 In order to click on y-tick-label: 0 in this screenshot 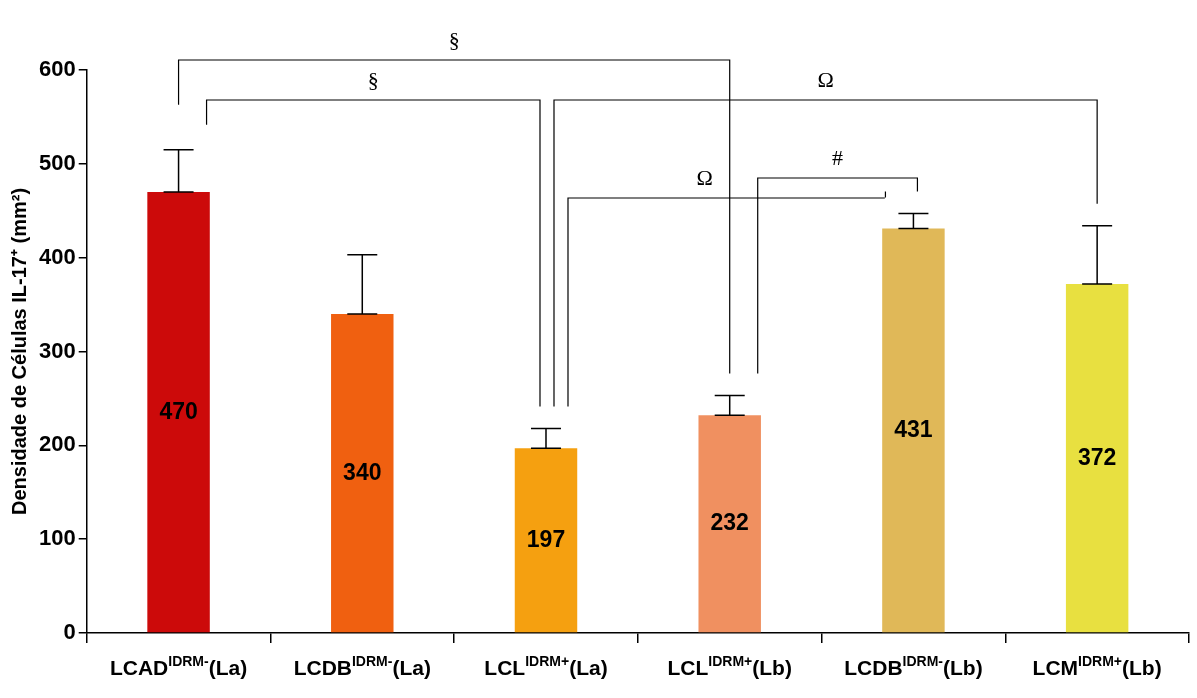, I will do `click(69, 632)`.